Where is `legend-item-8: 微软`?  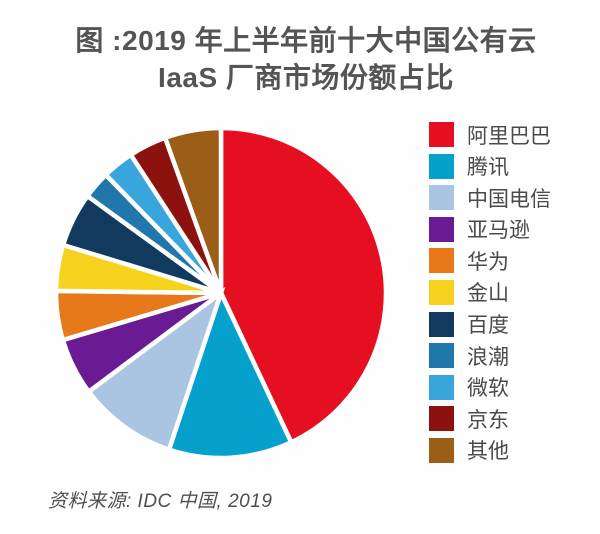
legend-item-8: 微软 is located at coordinates (490, 387).